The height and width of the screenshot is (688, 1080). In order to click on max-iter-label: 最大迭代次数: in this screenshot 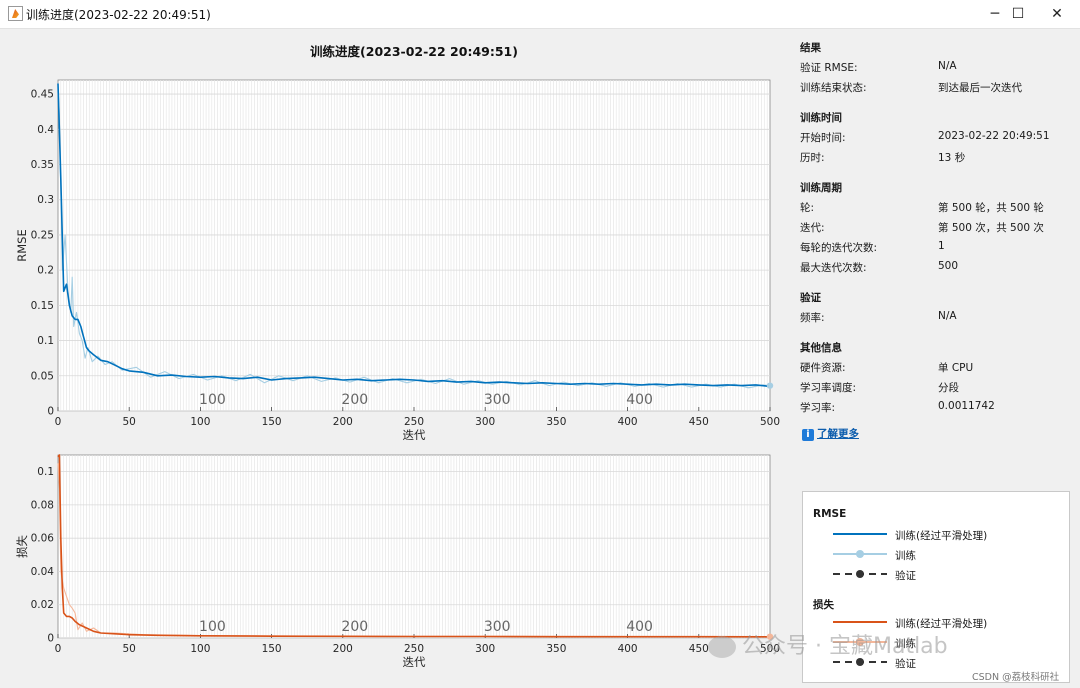, I will do `click(833, 268)`.